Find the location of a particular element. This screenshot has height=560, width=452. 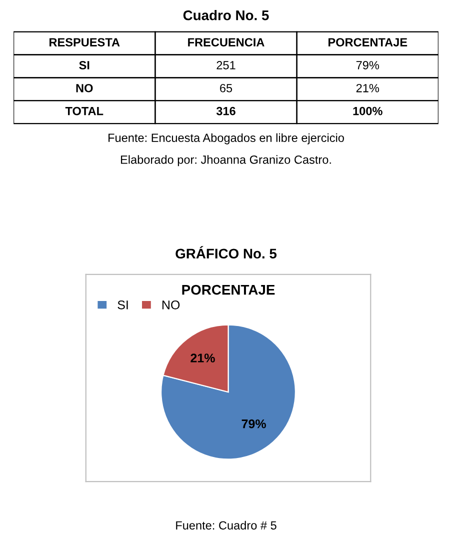

category-label: FRECUENCIA is located at coordinates (226, 42).